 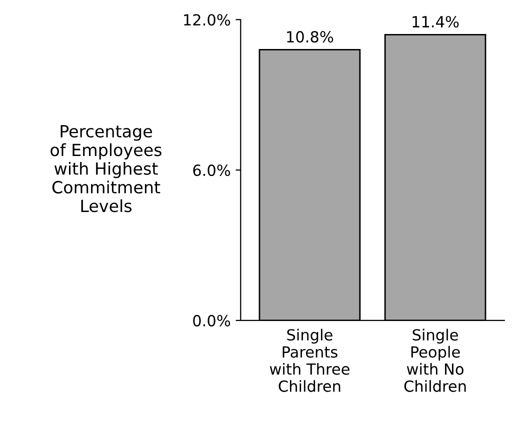 What do you see at coordinates (435, 22) in the screenshot?
I see `data-label: 11.4%` at bounding box center [435, 22].